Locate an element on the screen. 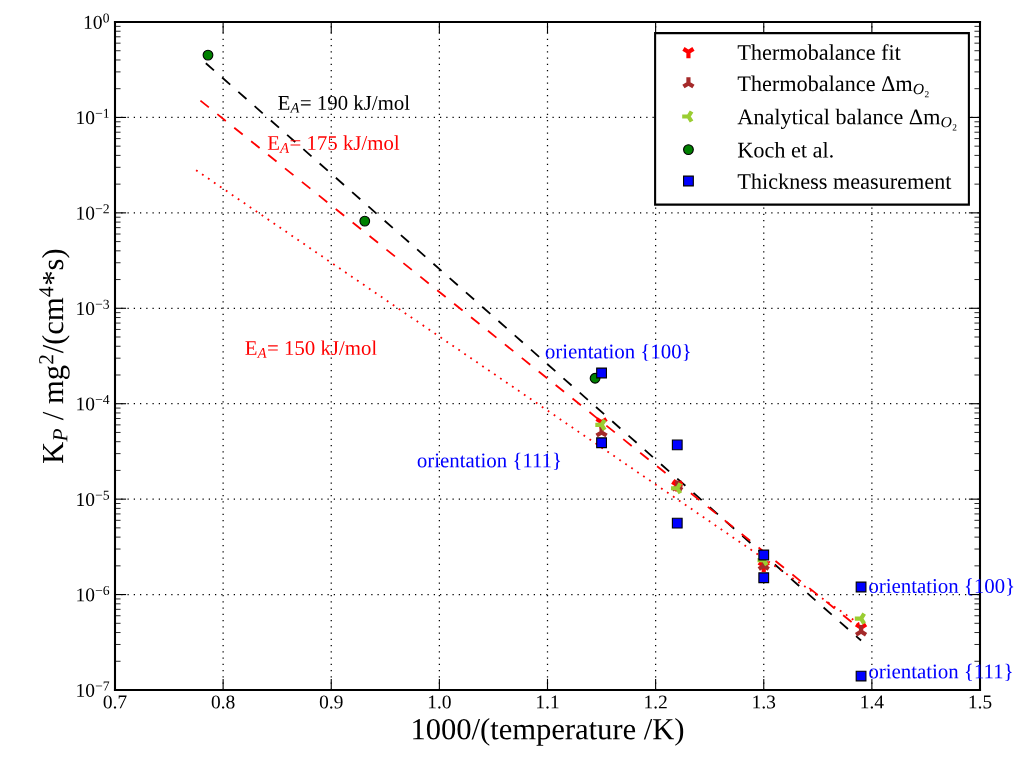 The width and height of the screenshot is (1036, 760). x-tick-label: 0.9 is located at coordinates (331, 702).